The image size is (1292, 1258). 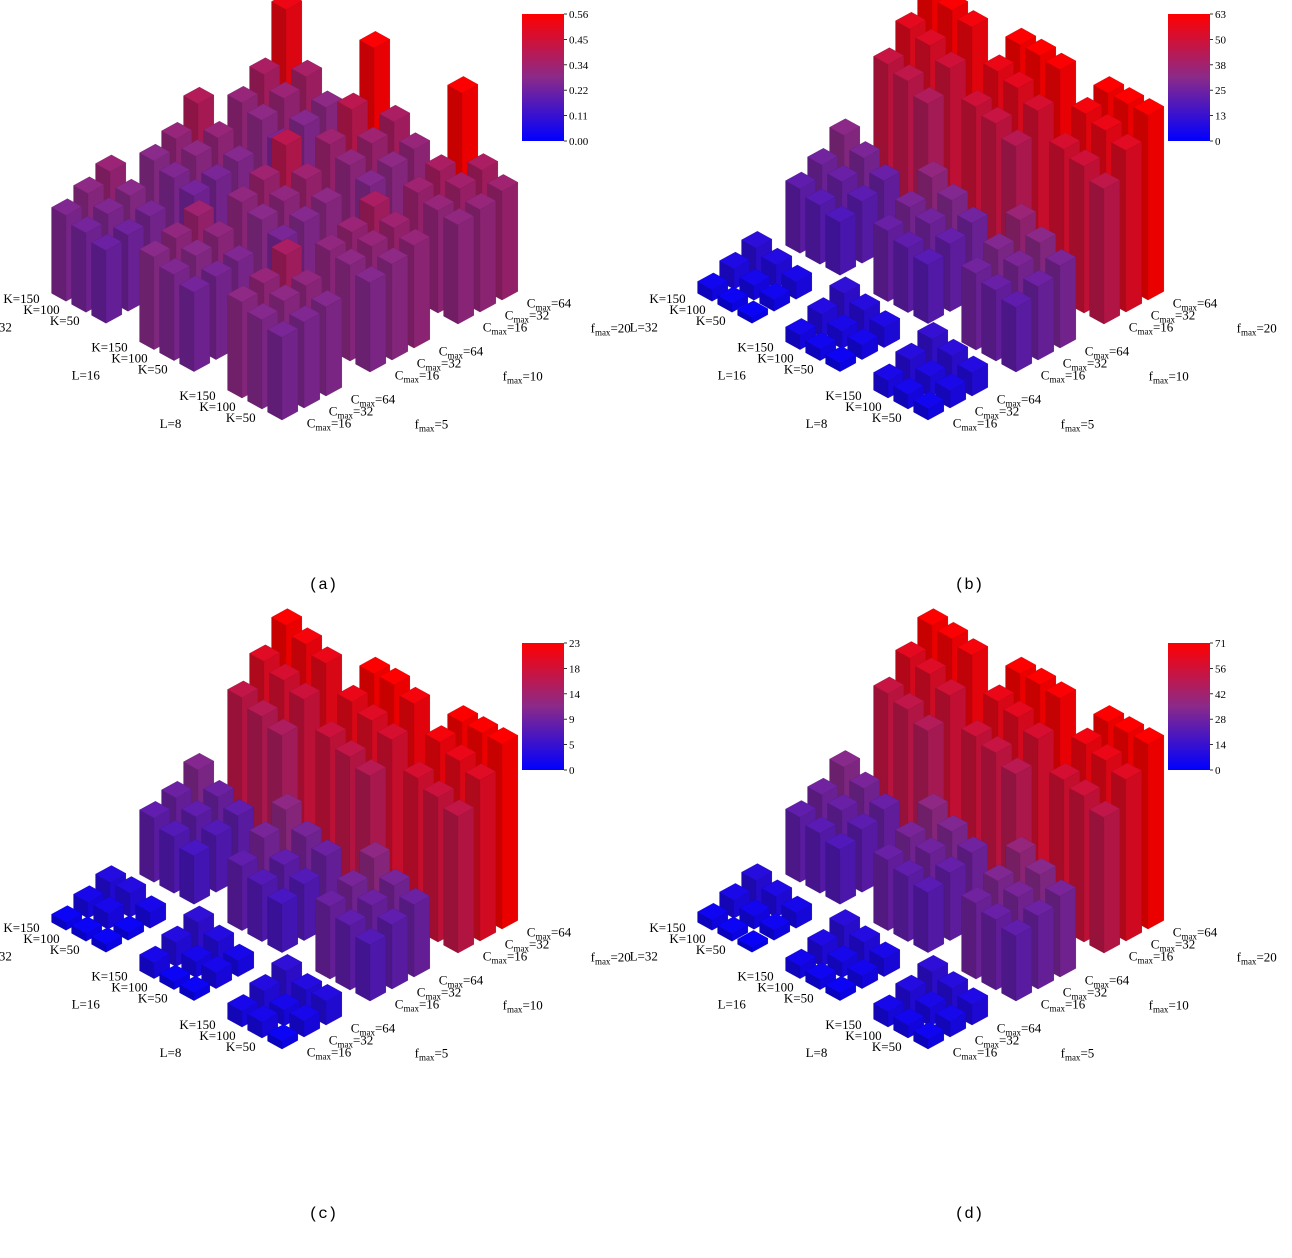 What do you see at coordinates (21, 298) in the screenshot?
I see `k-label: K=150` at bounding box center [21, 298].